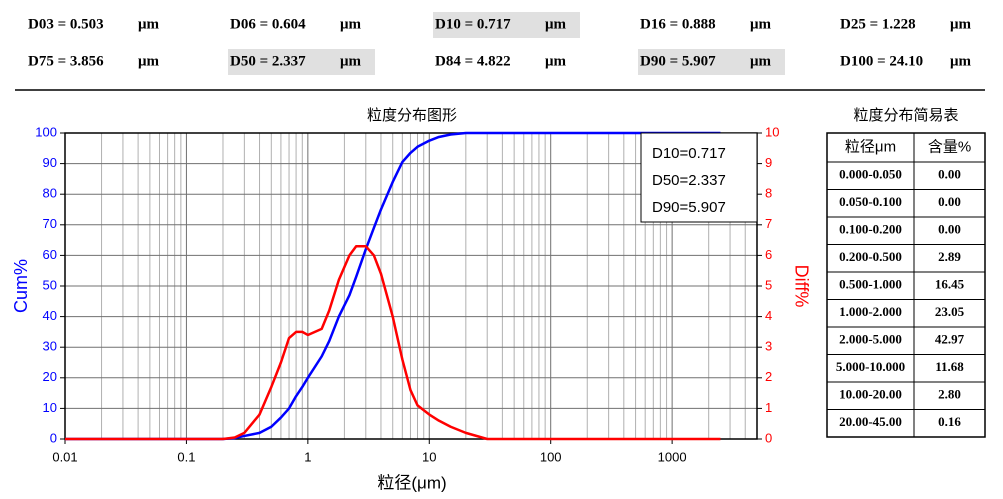  What do you see at coordinates (949, 146) in the screenshot?
I see `table-header: 含量%` at bounding box center [949, 146].